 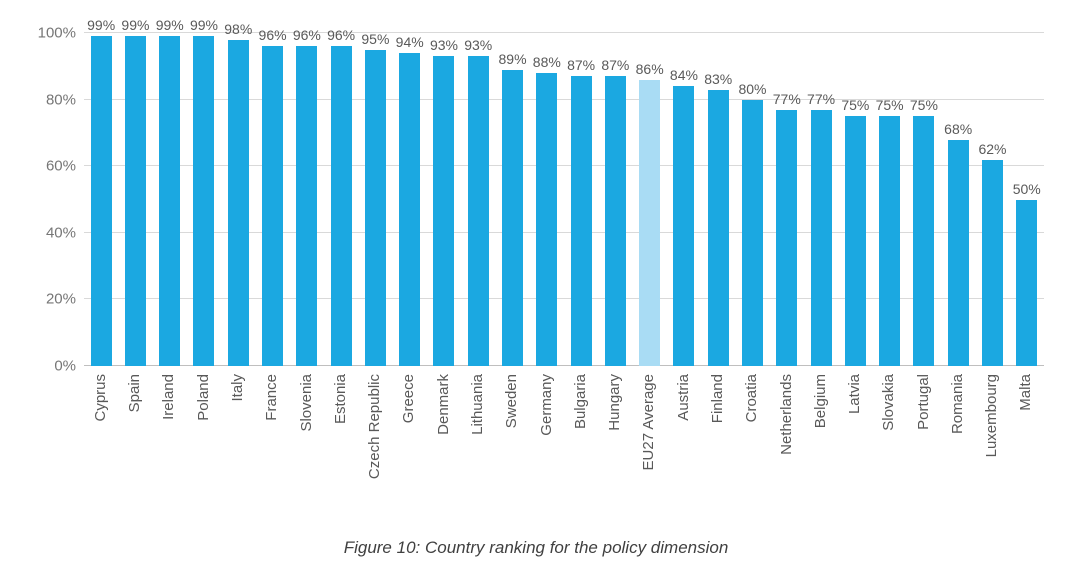 What do you see at coordinates (923, 402) in the screenshot?
I see `x-axis-label: Portugal` at bounding box center [923, 402].